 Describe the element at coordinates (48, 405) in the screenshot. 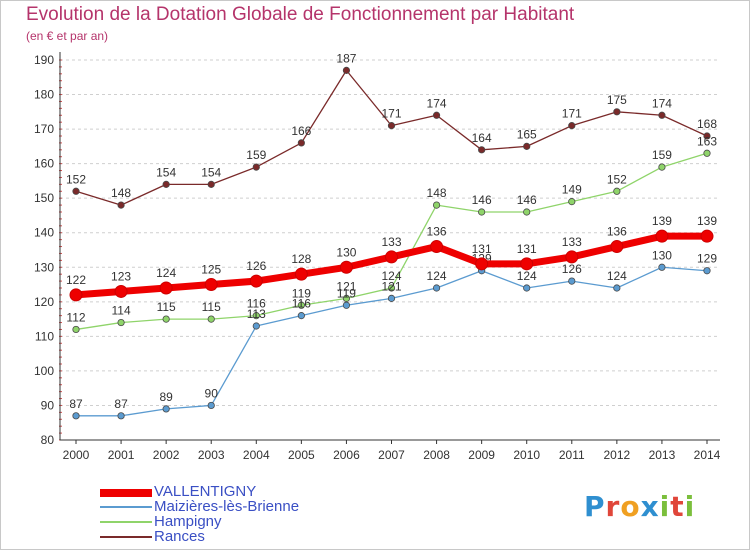

I see `y-tick-label: 90` at that location.